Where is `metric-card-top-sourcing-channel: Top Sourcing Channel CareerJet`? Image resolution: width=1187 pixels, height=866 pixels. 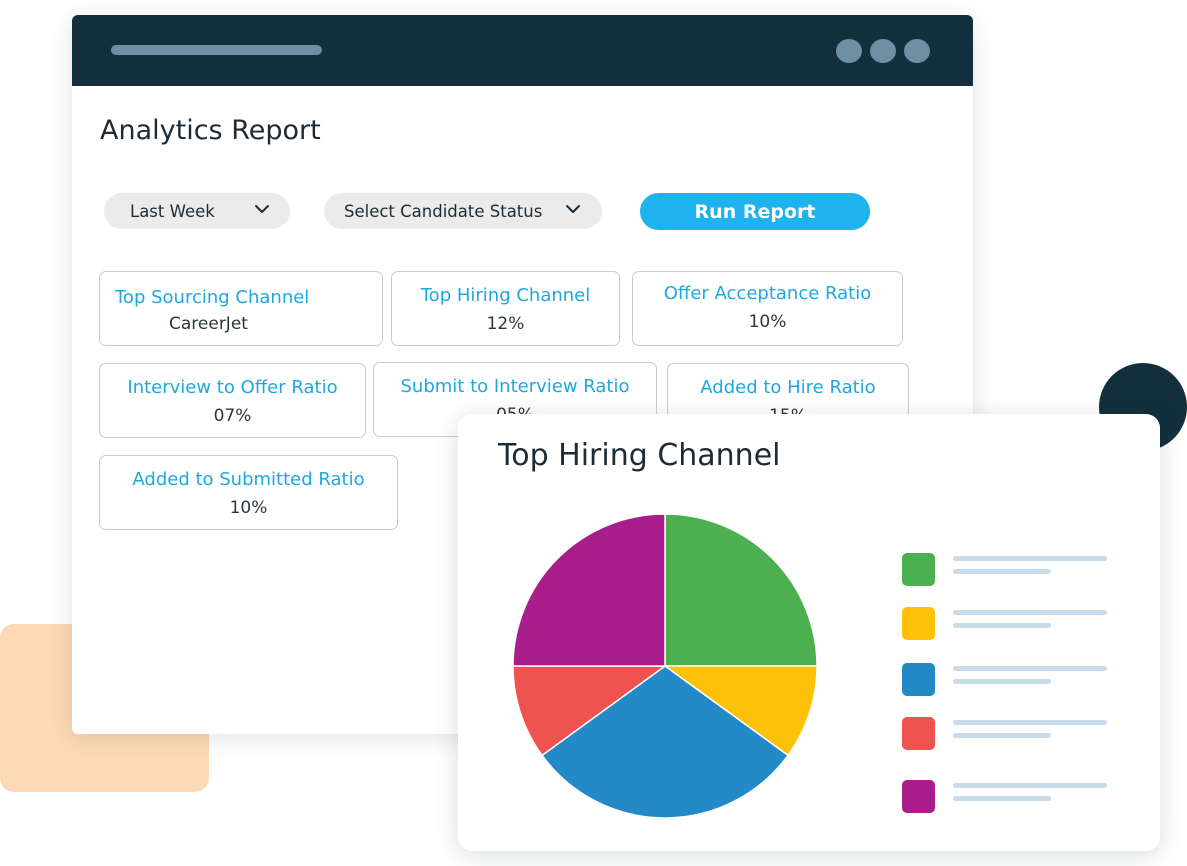
metric-card-top-sourcing-channel: Top Sourcing Channel CareerJet is located at coordinates (241, 308).